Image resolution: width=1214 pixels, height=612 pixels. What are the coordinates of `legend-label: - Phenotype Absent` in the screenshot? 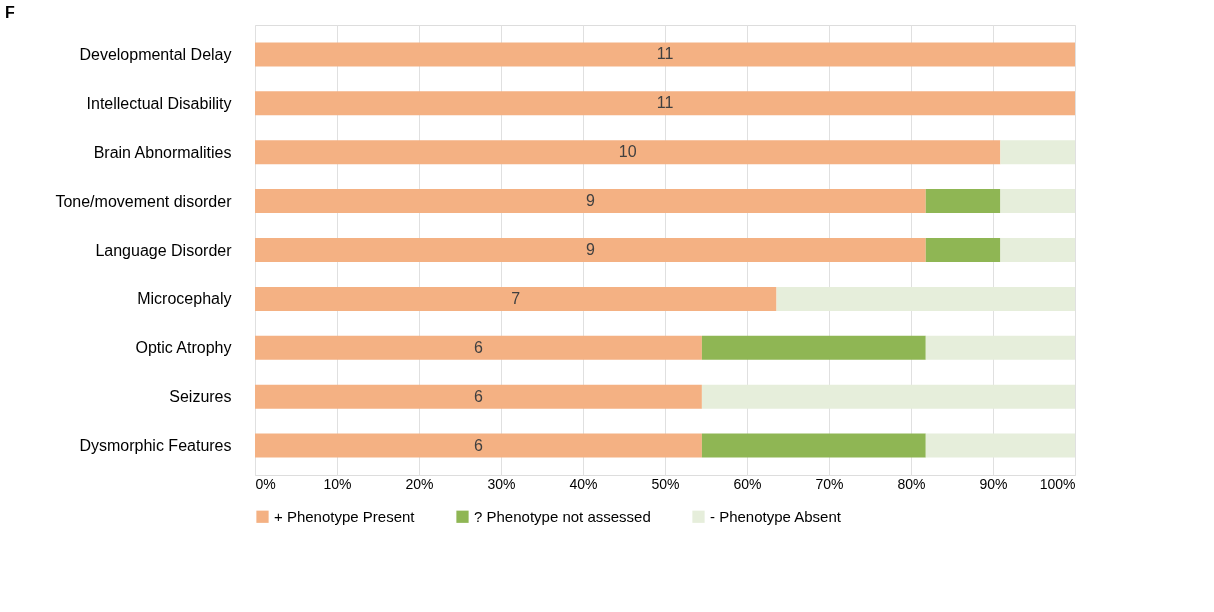 It's located at (776, 516).